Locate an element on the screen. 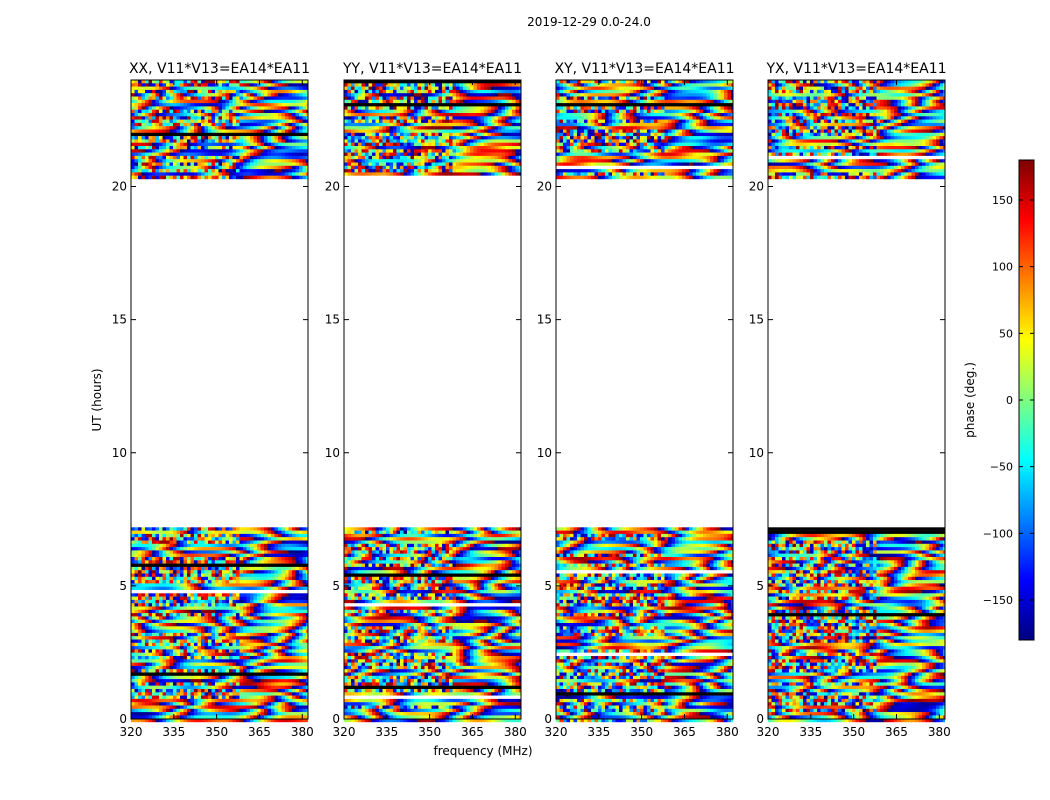 This screenshot has height=800, width=1050. colorbar: 150 100 50 0 −50 −100 −150 phase (deg.) is located at coordinates (999, 400).